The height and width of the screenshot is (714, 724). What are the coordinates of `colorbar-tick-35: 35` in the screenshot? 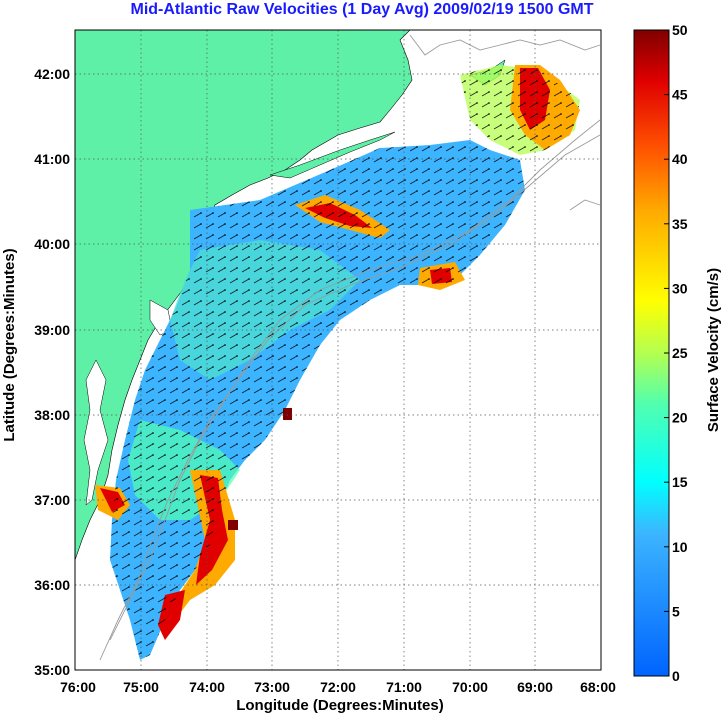 It's located at (680, 224).